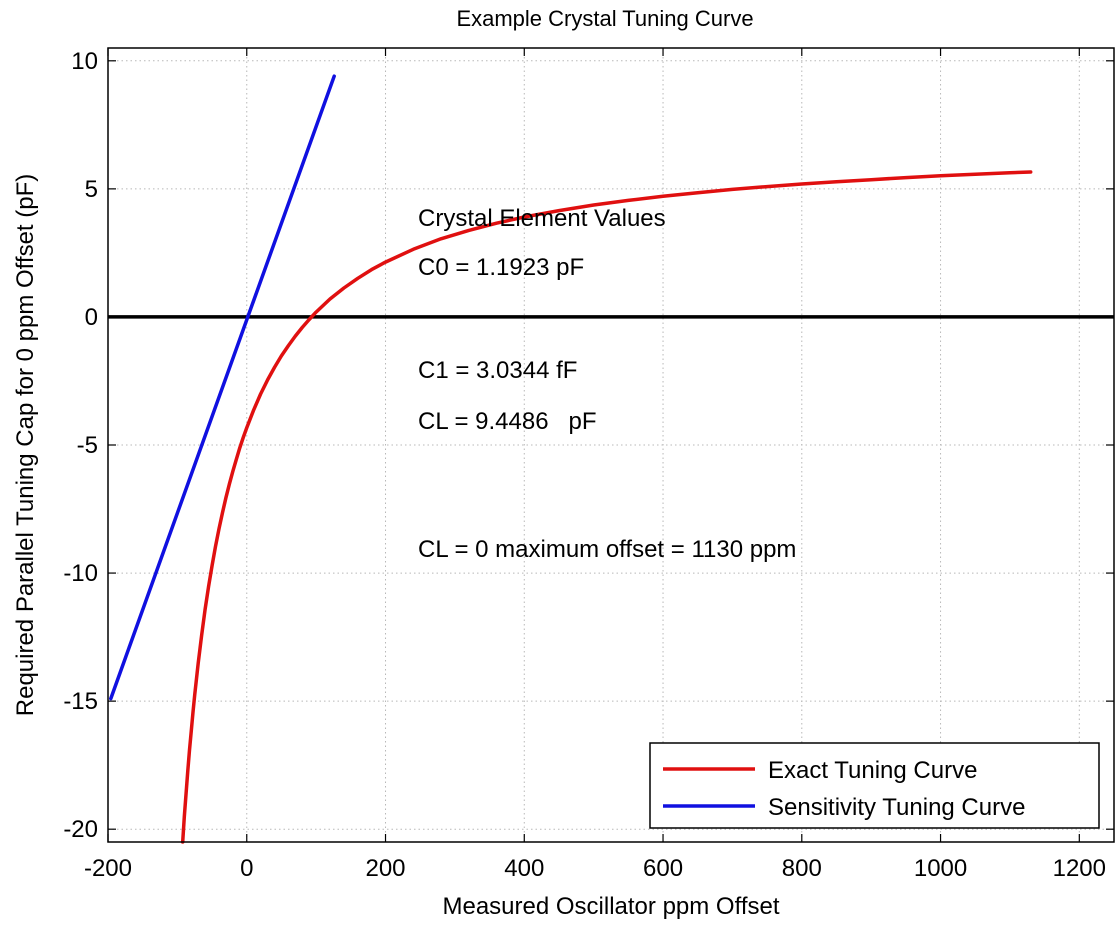 Image resolution: width=1117 pixels, height=927 pixels. I want to click on x-tick-label: 800, so click(802, 868).